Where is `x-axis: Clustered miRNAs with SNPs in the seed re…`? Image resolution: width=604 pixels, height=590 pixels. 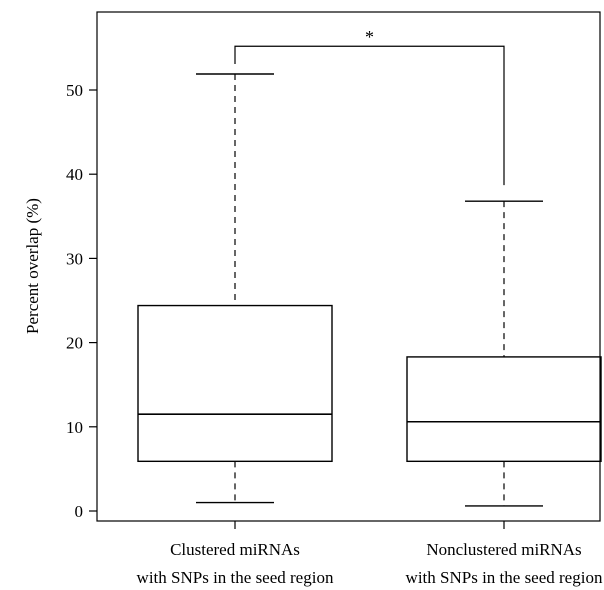
x-axis: Clustered miRNAs with SNPs in the seed re… is located at coordinates (370, 554).